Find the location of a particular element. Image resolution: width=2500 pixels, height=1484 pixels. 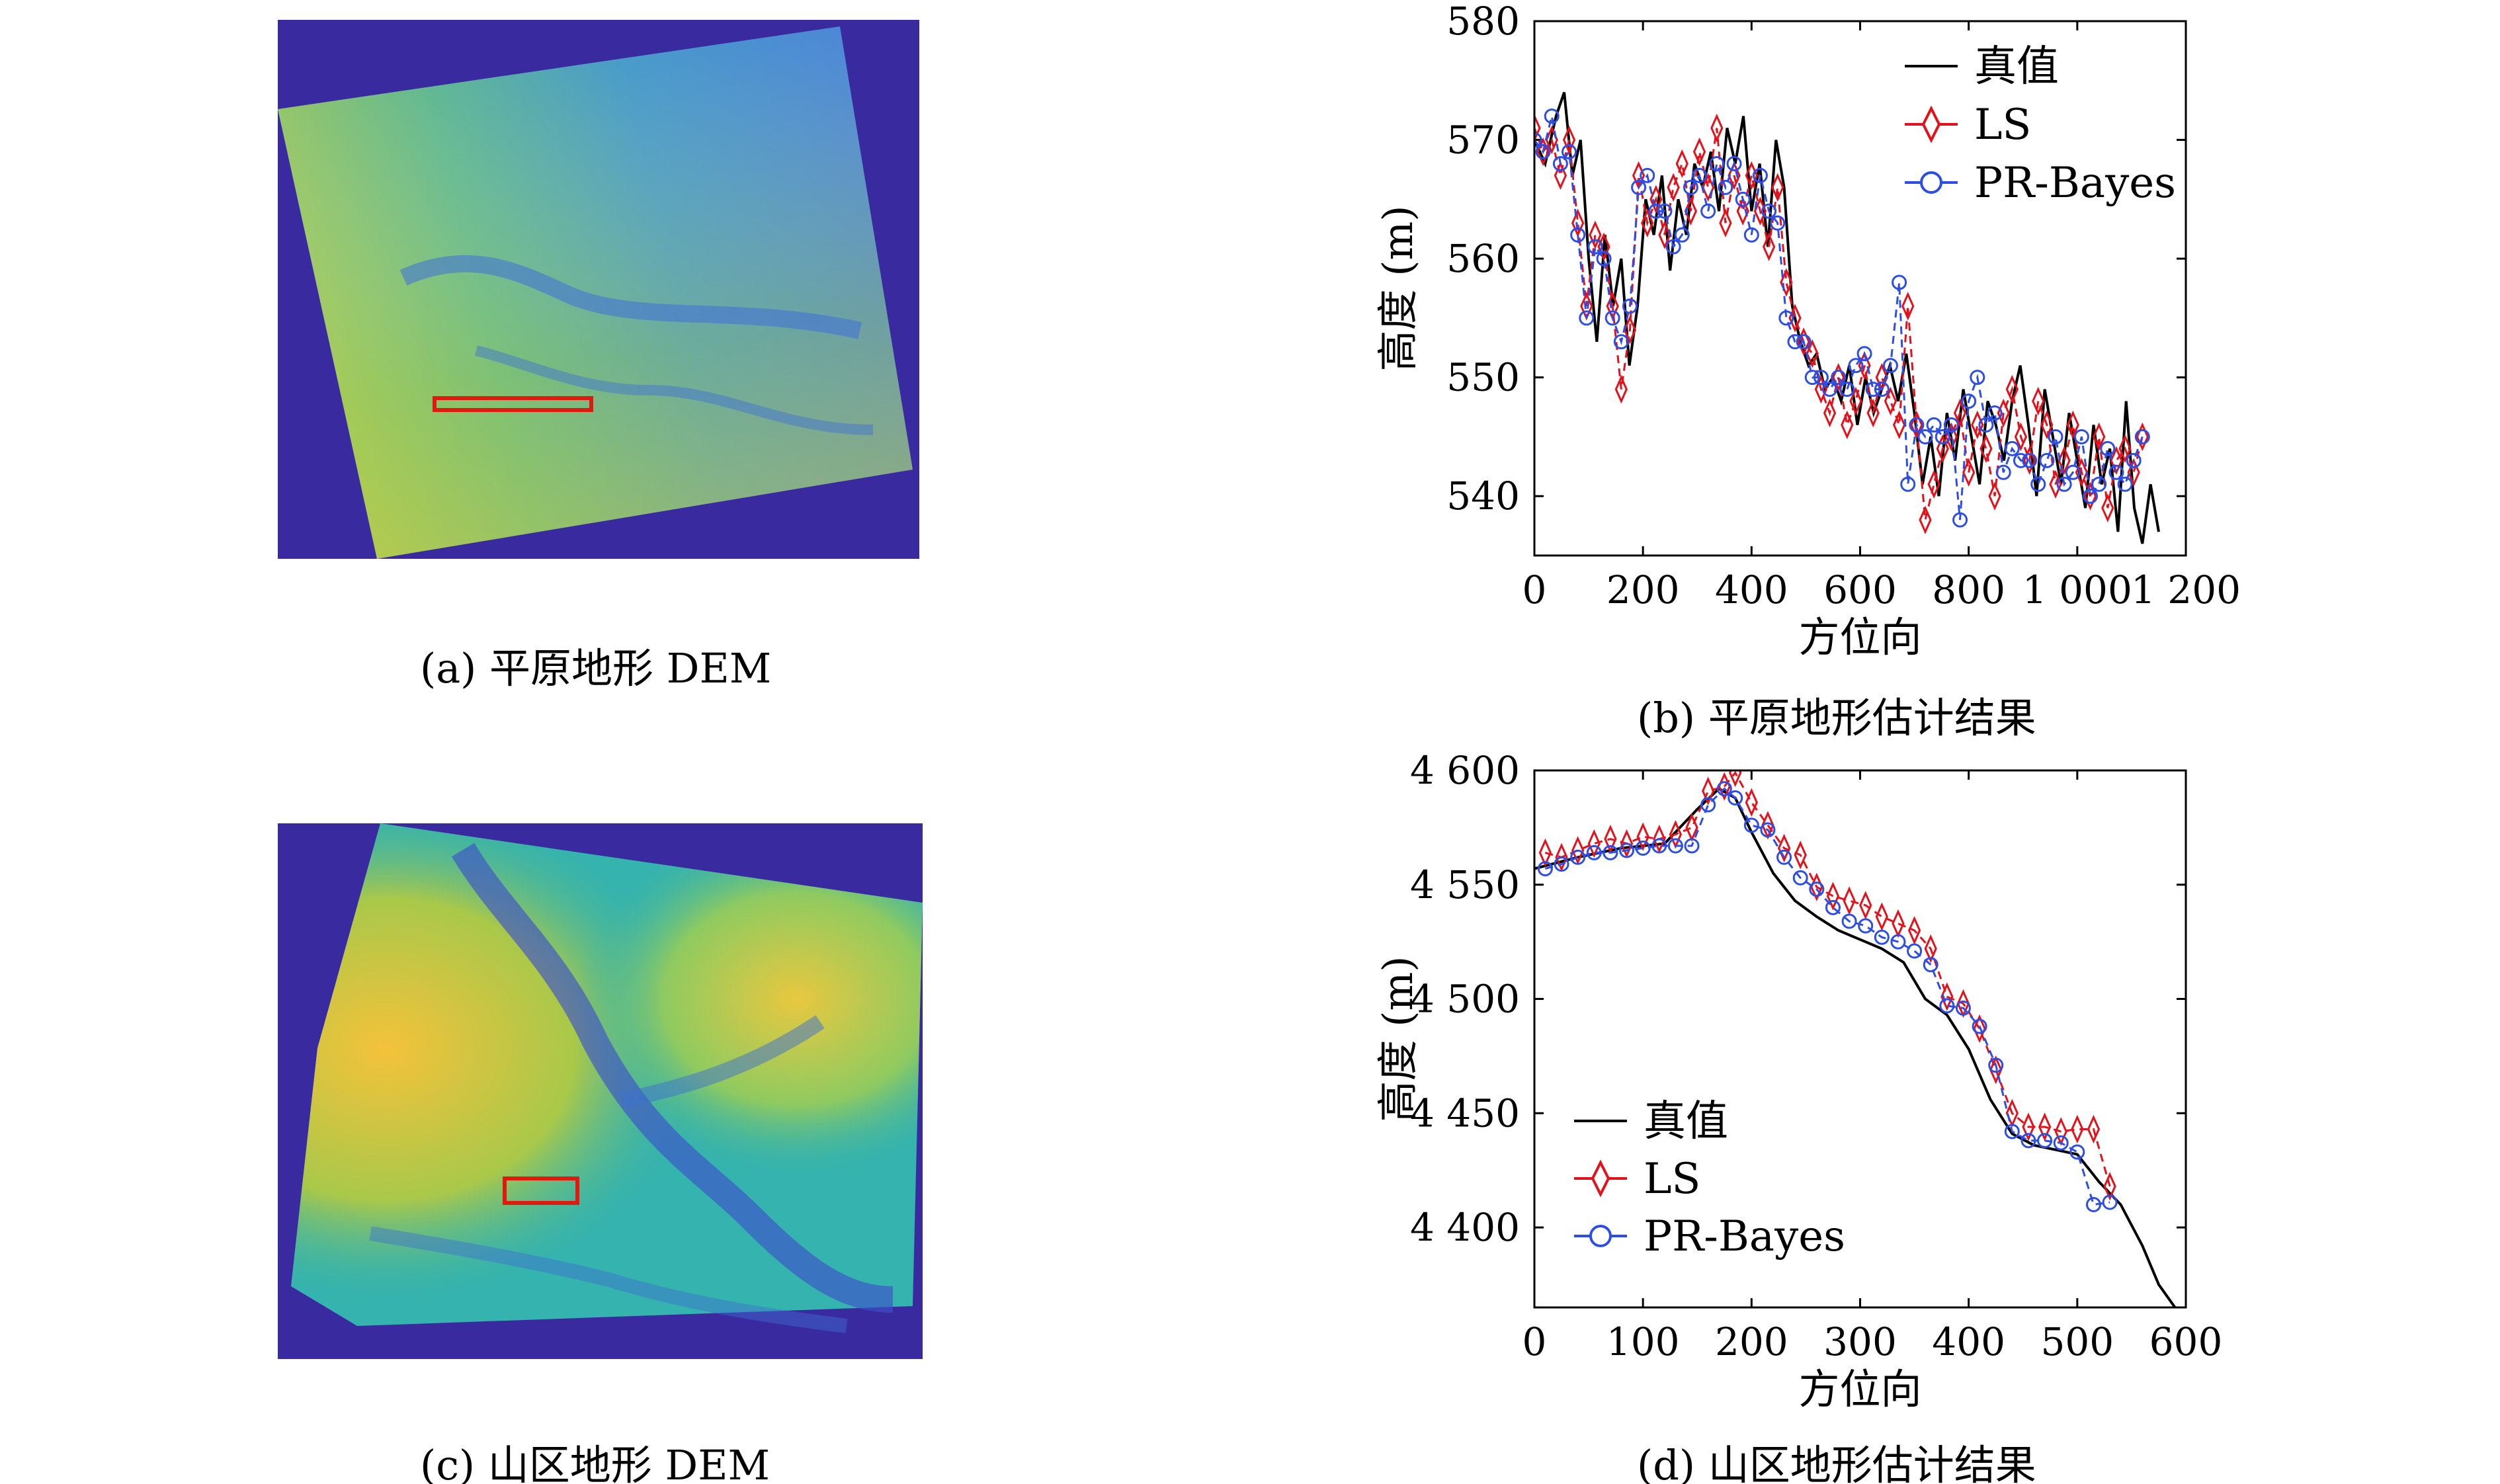

x-tick-label: 200 is located at coordinates (1751, 1342).